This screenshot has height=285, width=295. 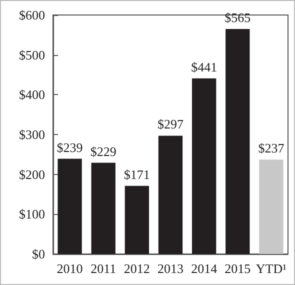 What do you see at coordinates (32, 174) in the screenshot?
I see `y-tick-label: $200` at bounding box center [32, 174].